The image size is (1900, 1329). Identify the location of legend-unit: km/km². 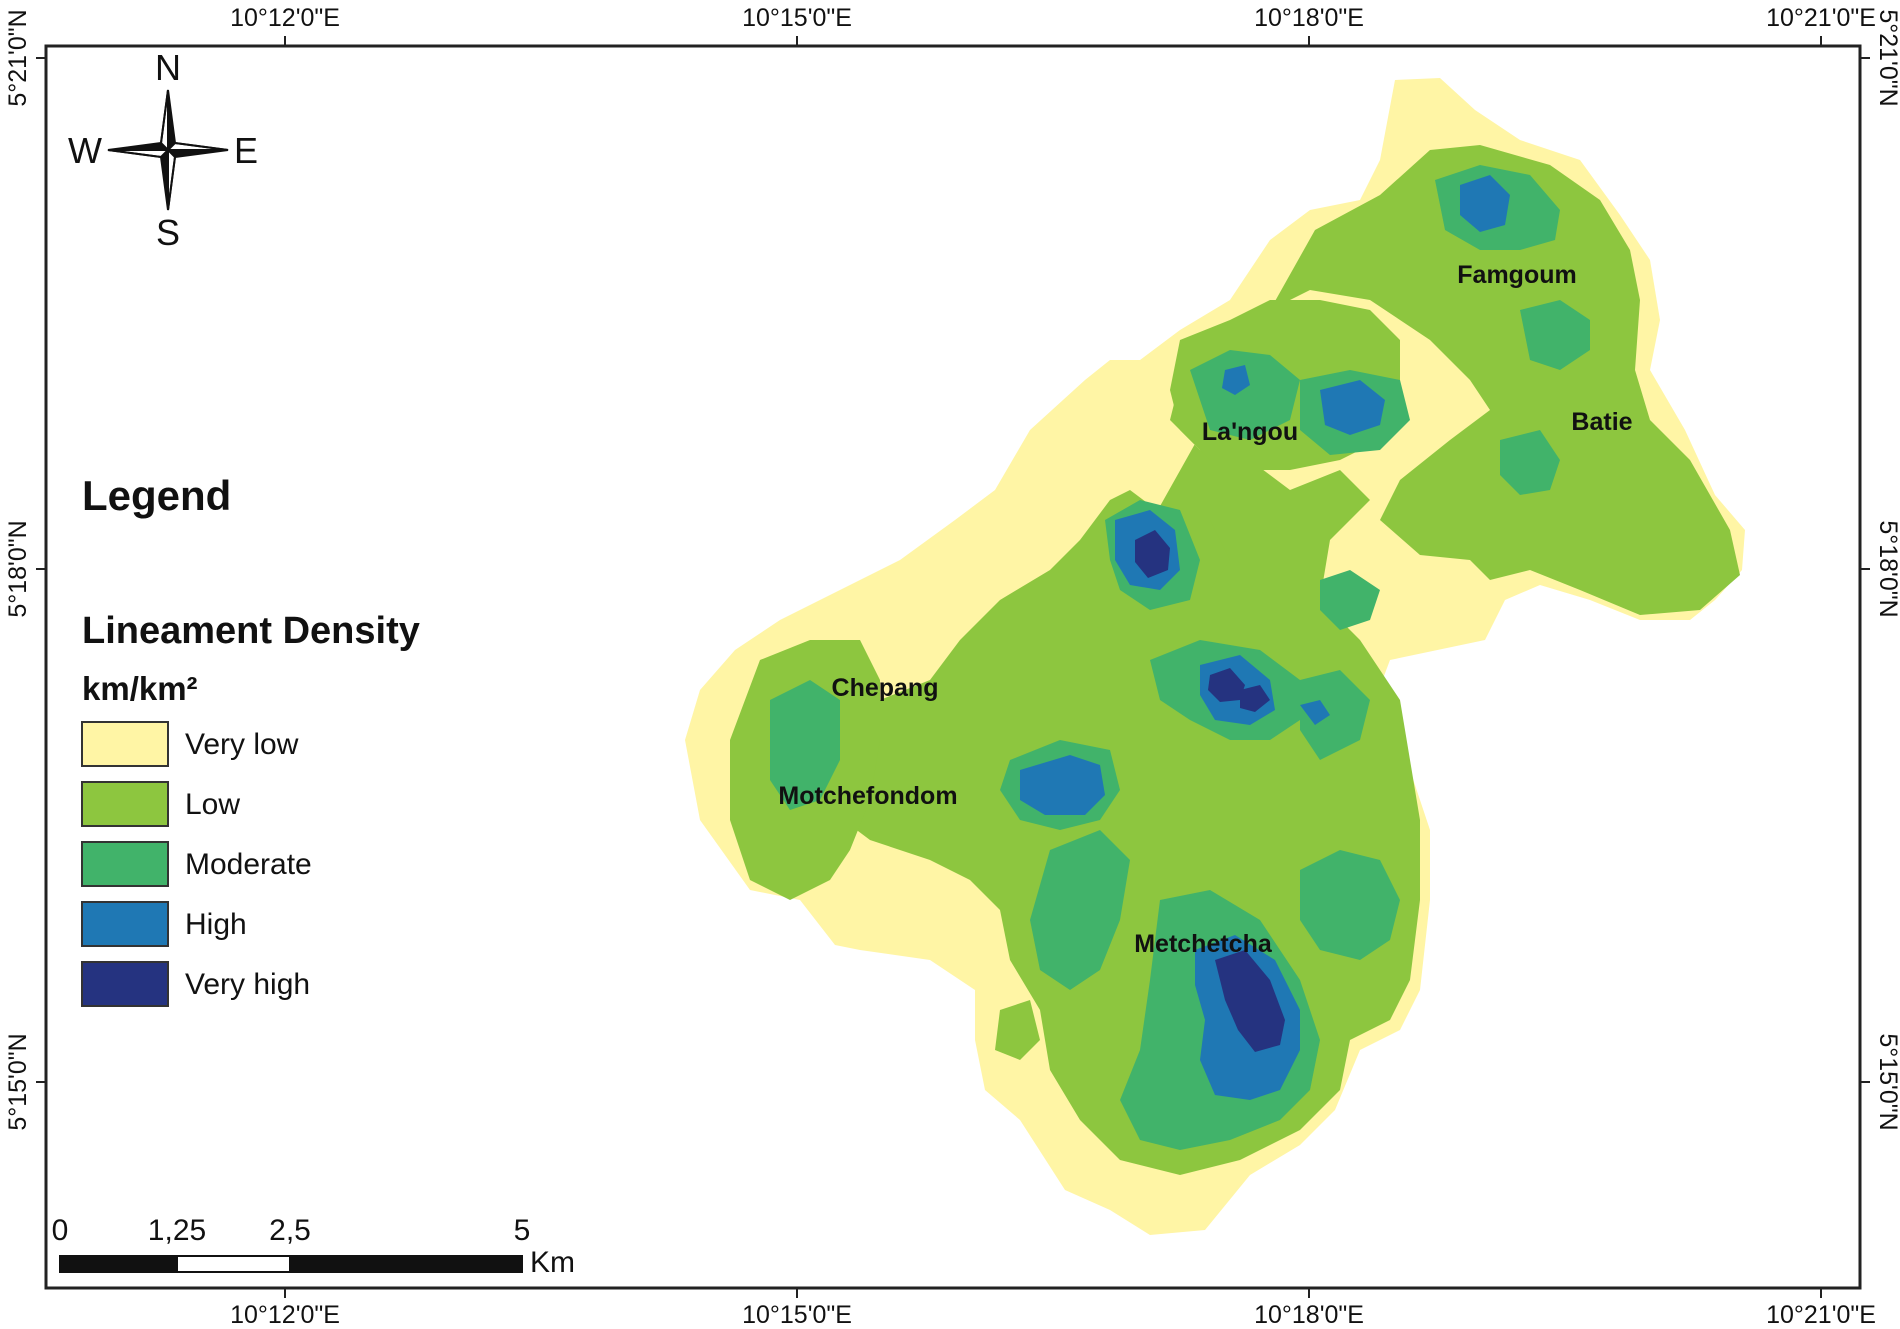
(140, 688).